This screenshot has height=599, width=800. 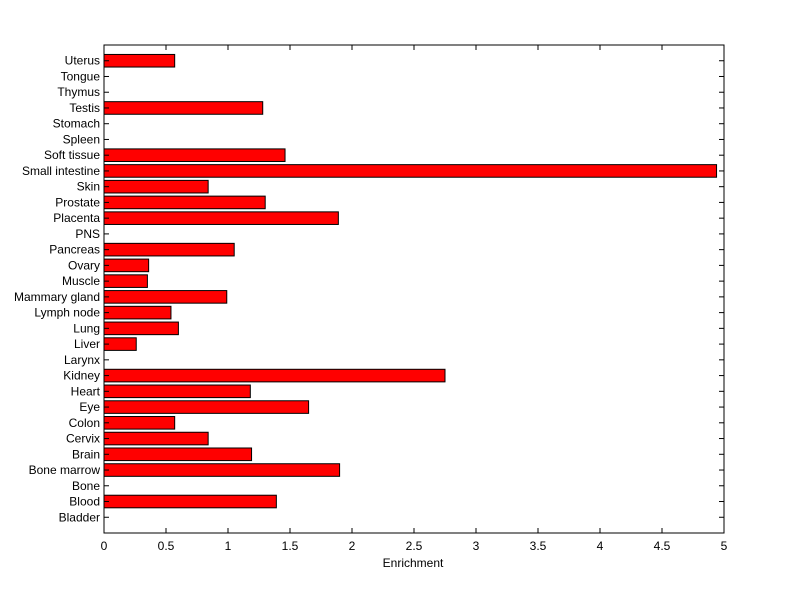 I want to click on x-tick-label: 1, so click(x=228, y=546).